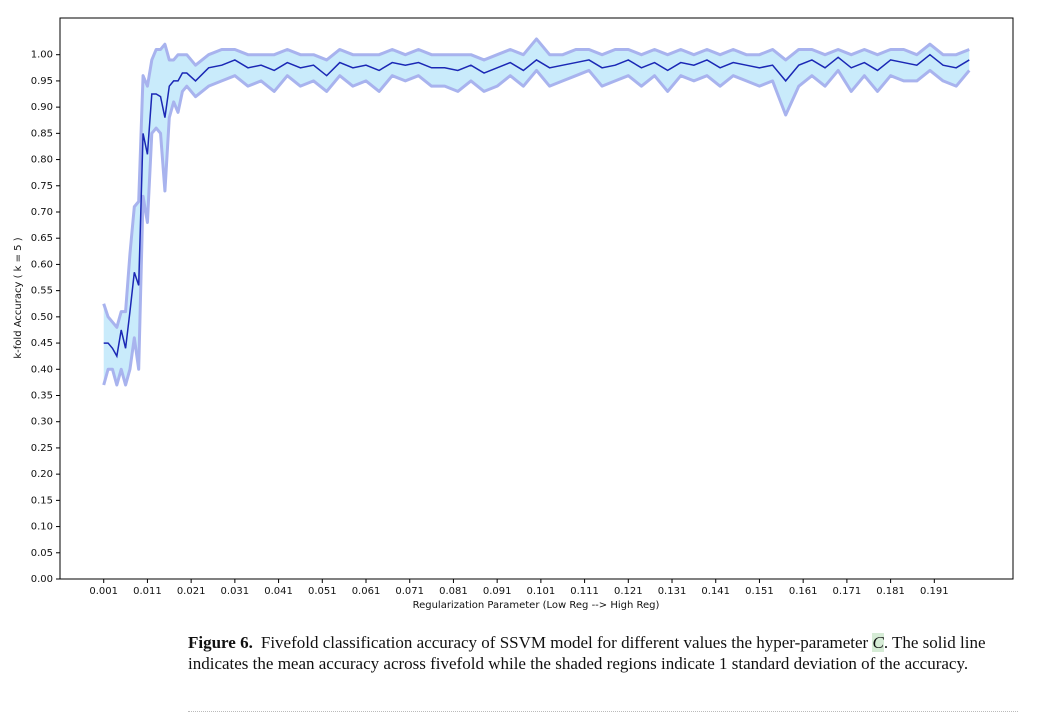 The width and height of the screenshot is (1043, 714). I want to click on x-tick-label: 0.081, so click(453, 591).